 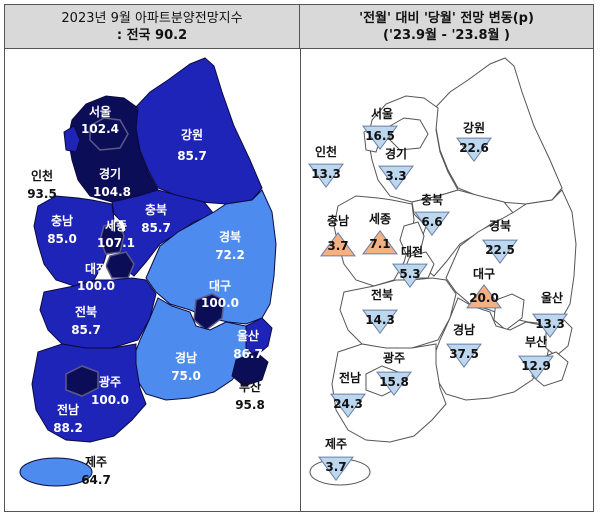 I want to click on outline-sejong, so click(x=412, y=238).